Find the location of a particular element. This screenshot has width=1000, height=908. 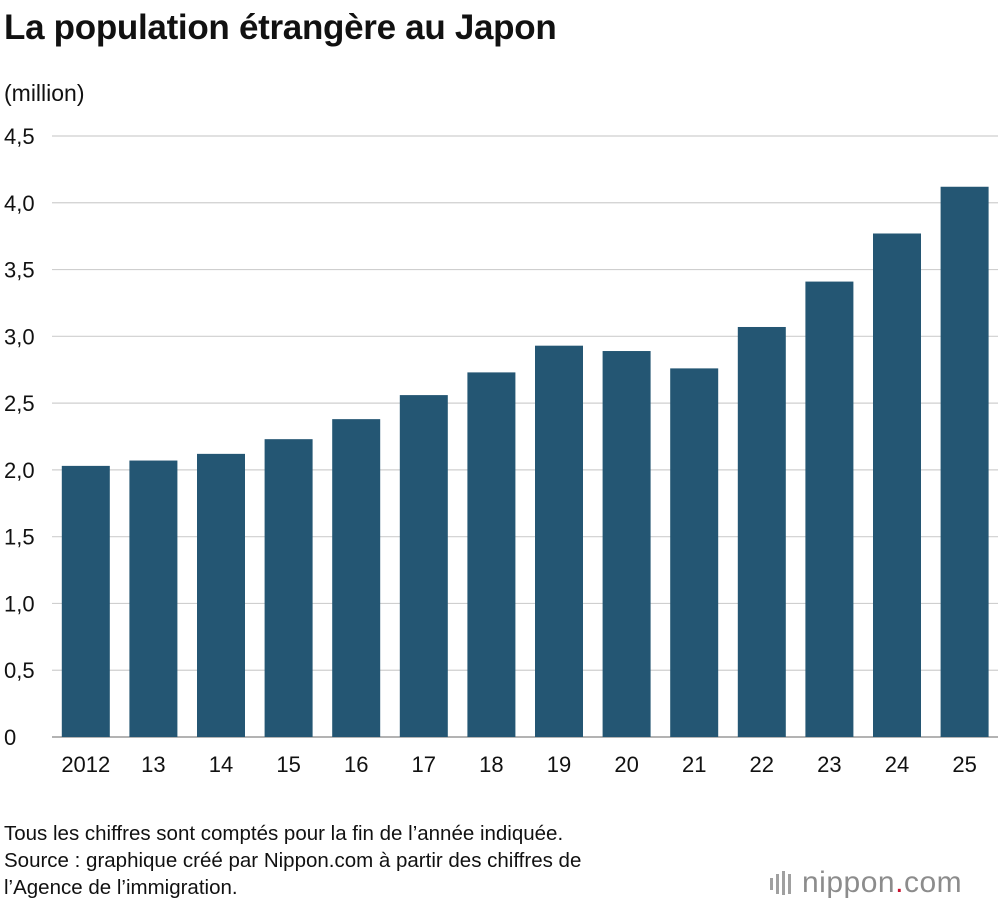

x-tick-label: 16 is located at coordinates (356, 764).